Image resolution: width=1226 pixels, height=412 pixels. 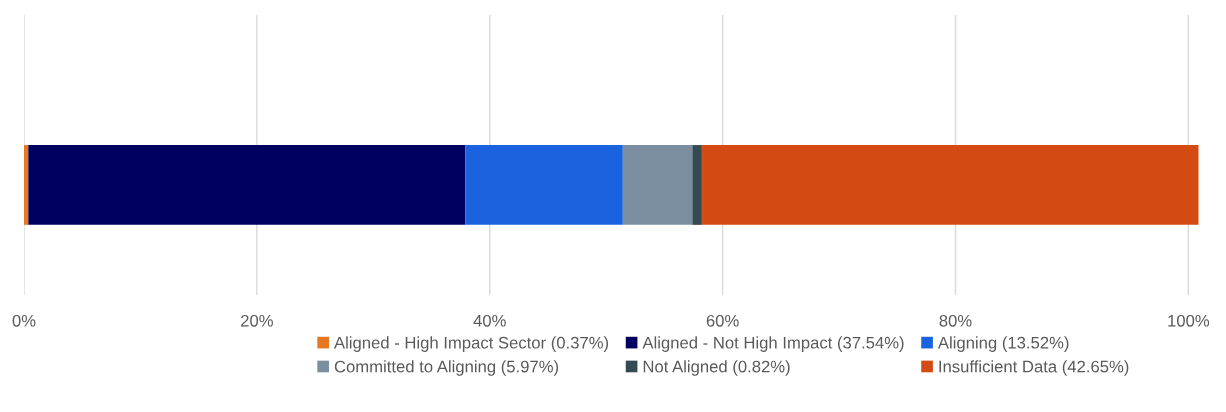 What do you see at coordinates (1003, 344) in the screenshot?
I see `legend-label: Aligning (13.52%)` at bounding box center [1003, 344].